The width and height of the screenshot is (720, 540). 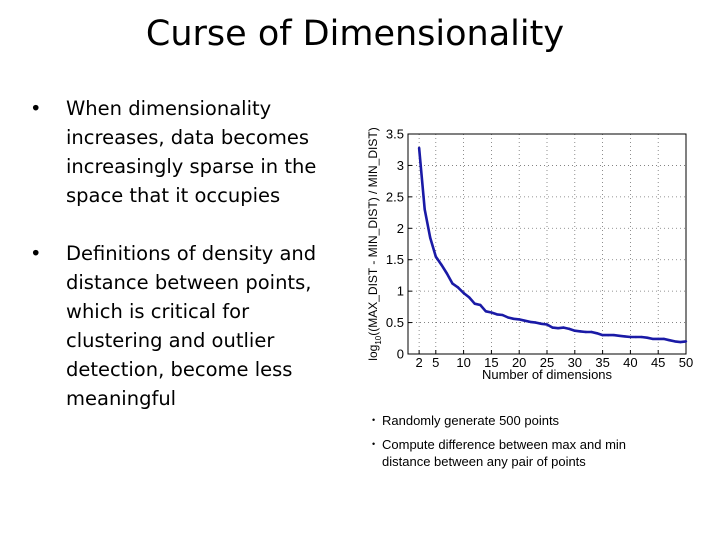 I want to click on x-tick-label: 2, so click(x=419, y=362).